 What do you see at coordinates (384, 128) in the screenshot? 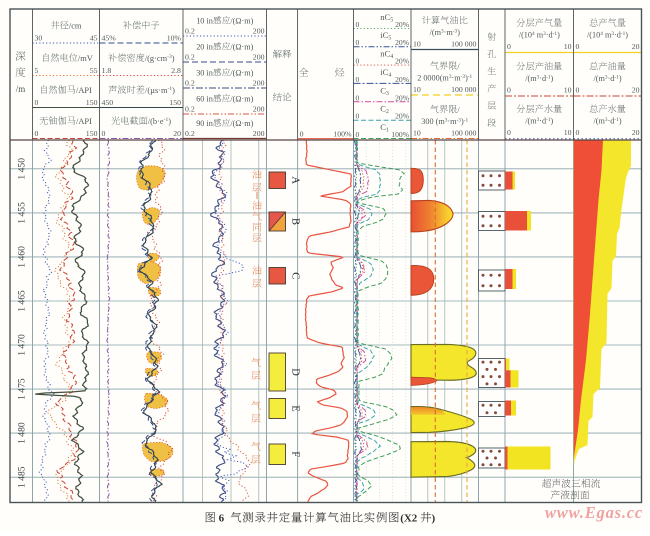
I see `svg-text: C1` at bounding box center [384, 128].